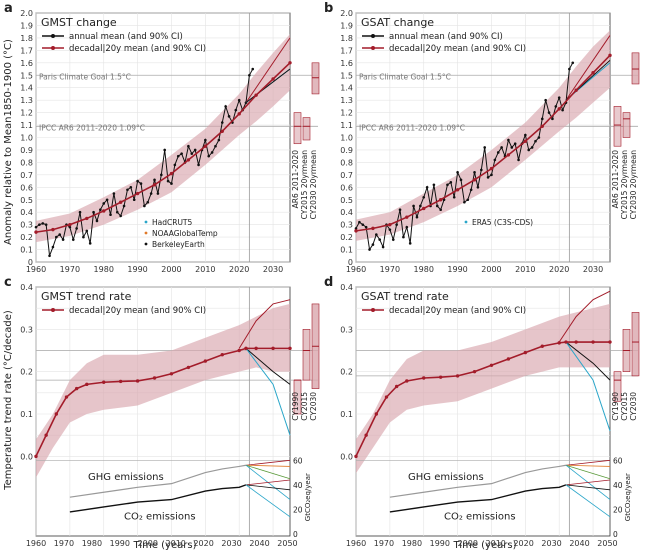  What do you see at coordinates (405, 76) in the screenshot?
I see `reference-line-label: Paris Climate Goal 1.5°C` at bounding box center [405, 76].